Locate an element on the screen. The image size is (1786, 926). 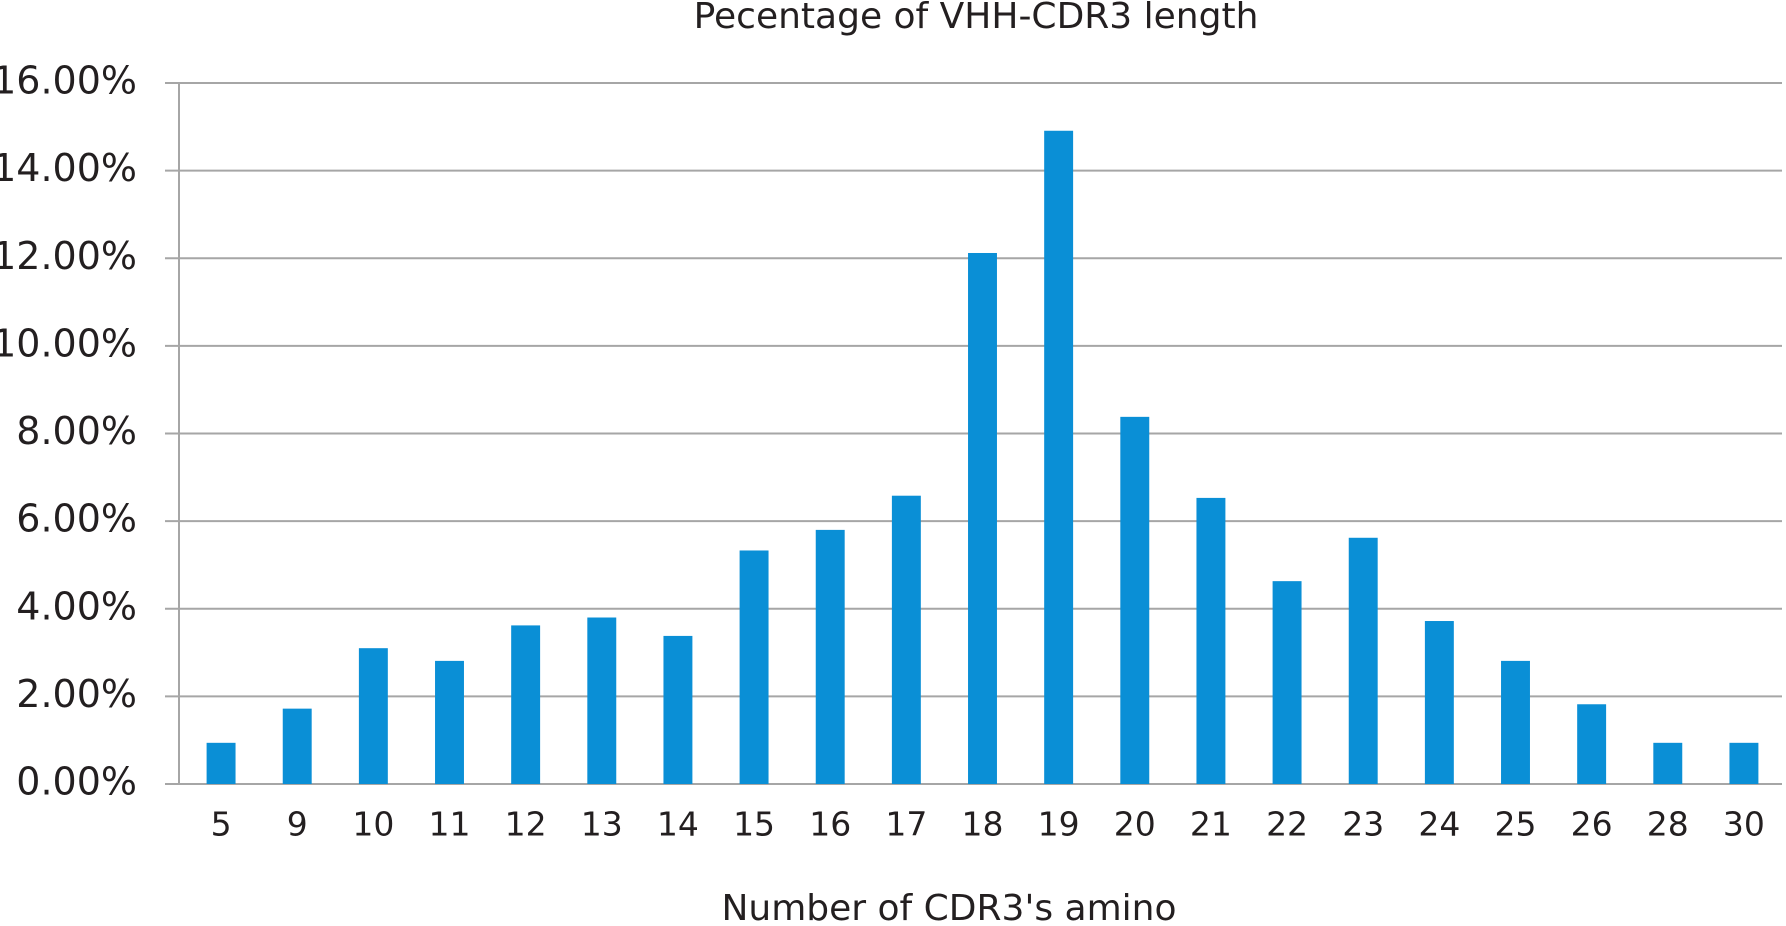
x-tick-label: 26 is located at coordinates (1592, 824).